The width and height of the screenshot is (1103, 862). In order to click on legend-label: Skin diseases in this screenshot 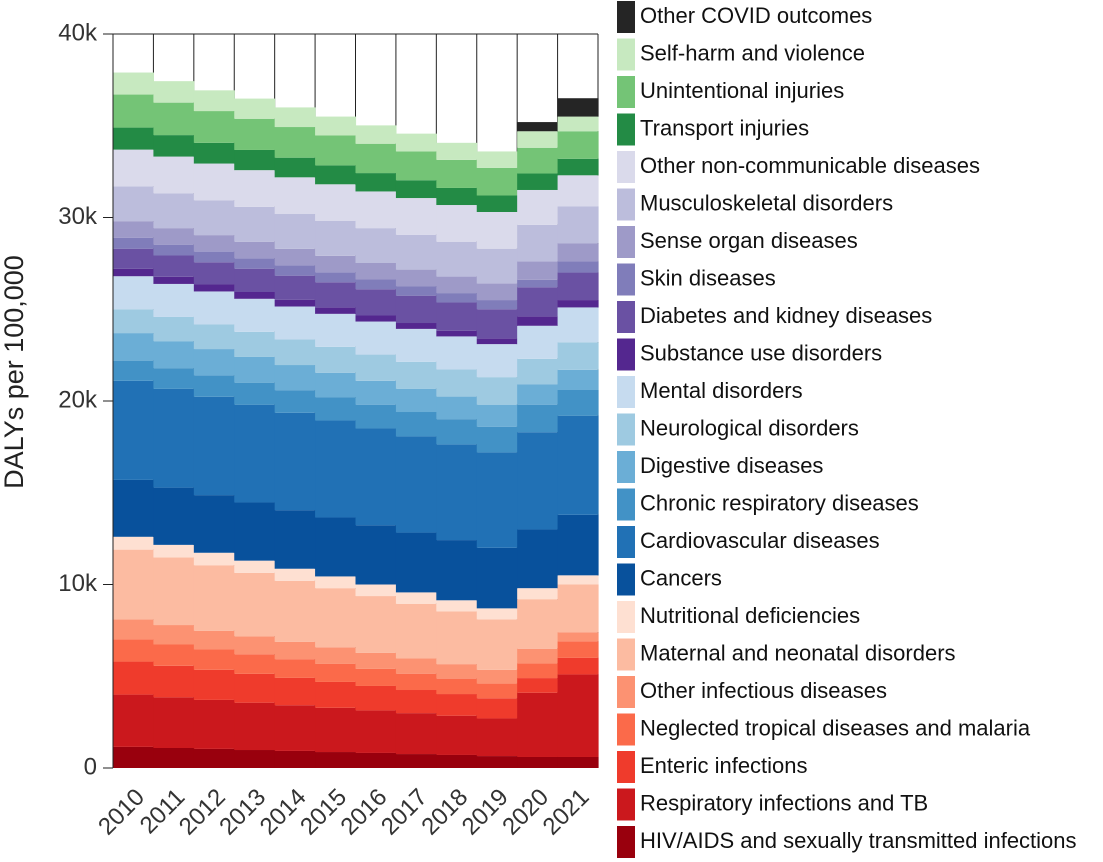, I will do `click(708, 277)`.